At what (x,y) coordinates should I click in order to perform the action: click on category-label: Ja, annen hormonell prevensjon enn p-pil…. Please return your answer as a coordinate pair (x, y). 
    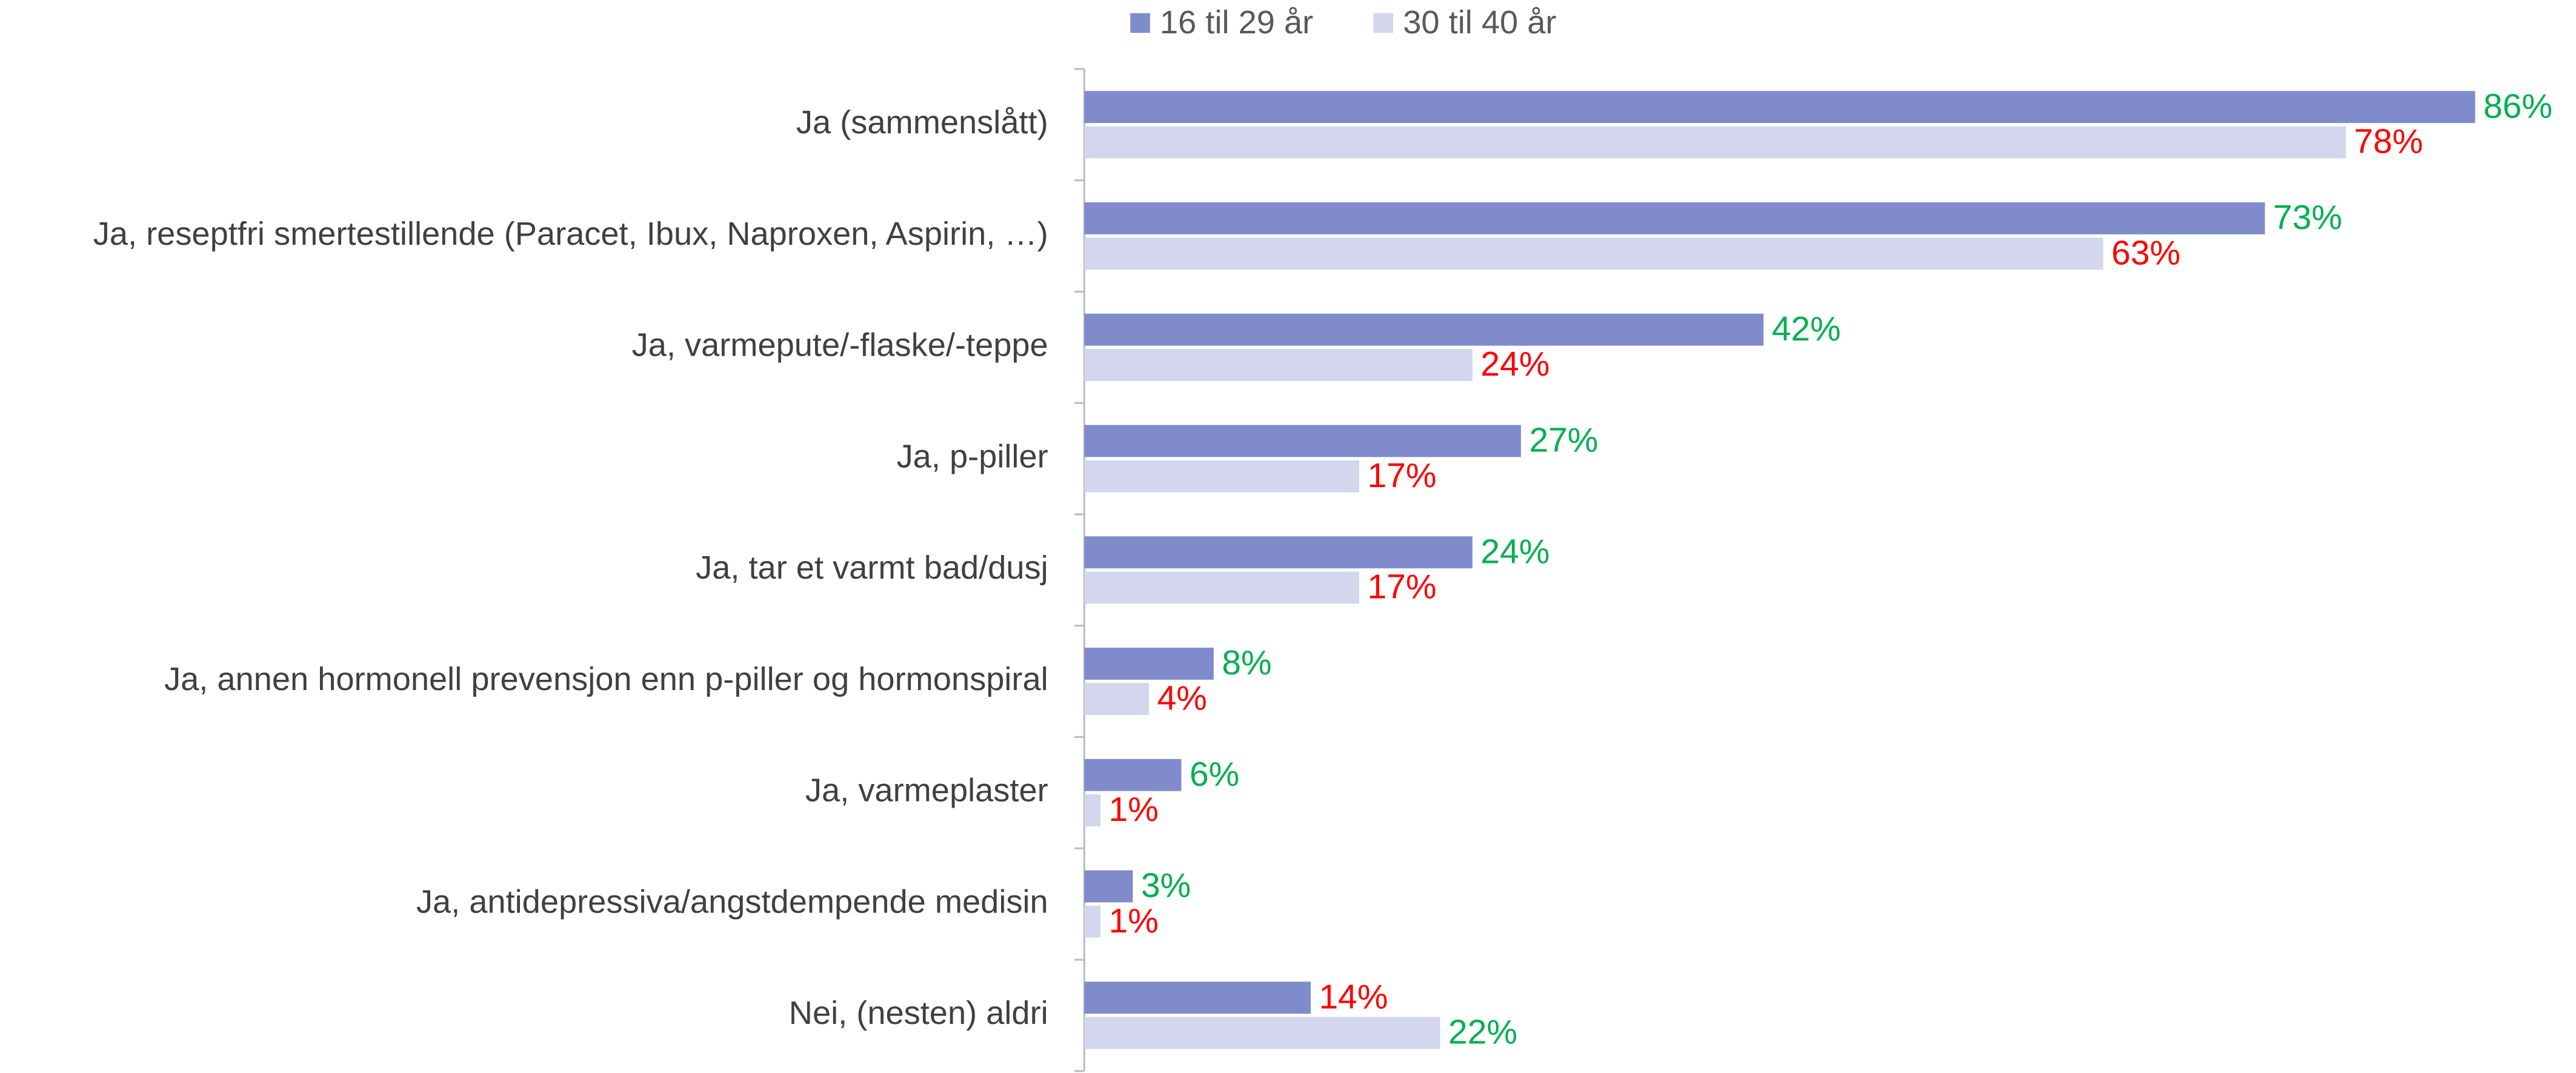
    Looking at the image, I should click on (606, 679).